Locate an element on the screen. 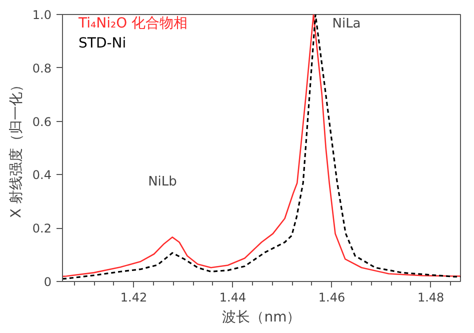 The width and height of the screenshot is (474, 333). y-tick-label: 0 is located at coordinates (48, 282).